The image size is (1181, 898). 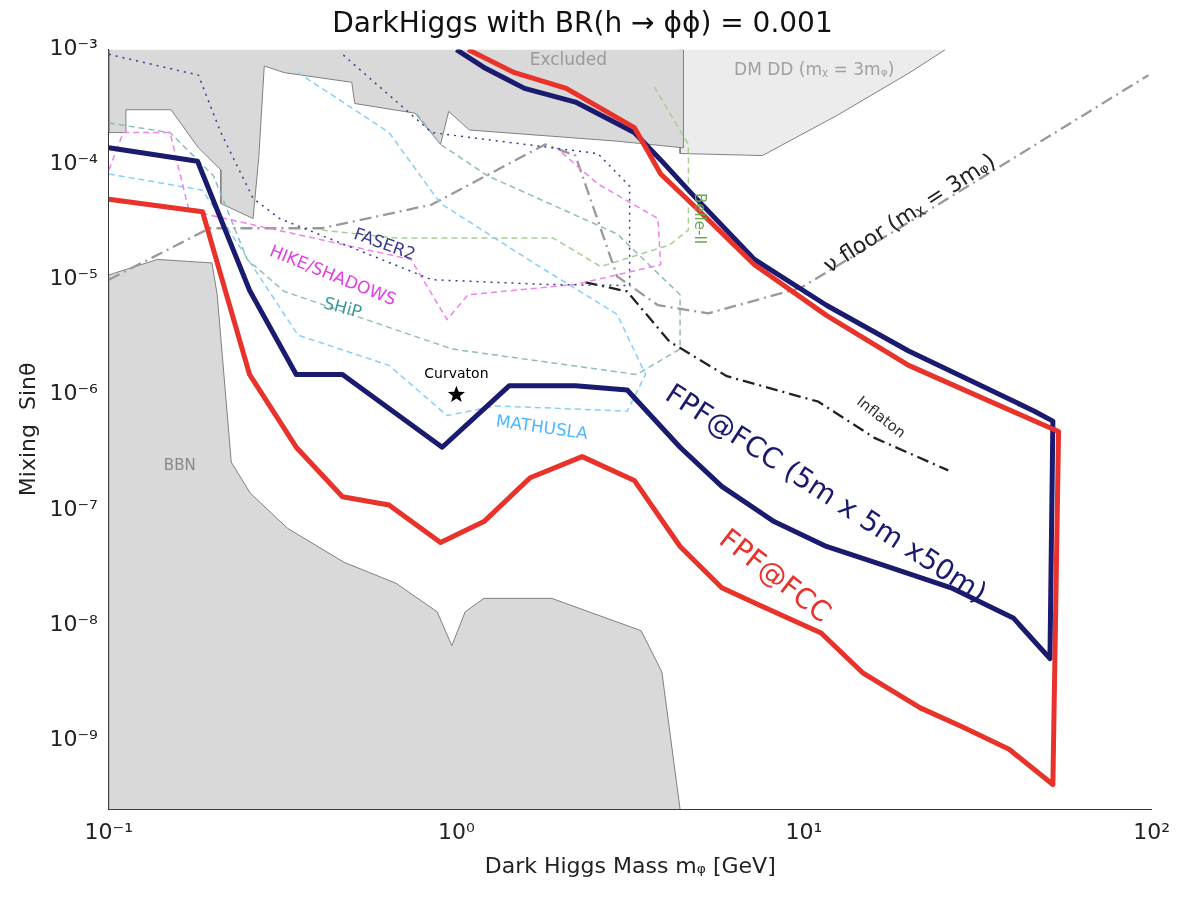 I want to click on y-tick-label: 10⁻⁸, so click(x=73, y=623).